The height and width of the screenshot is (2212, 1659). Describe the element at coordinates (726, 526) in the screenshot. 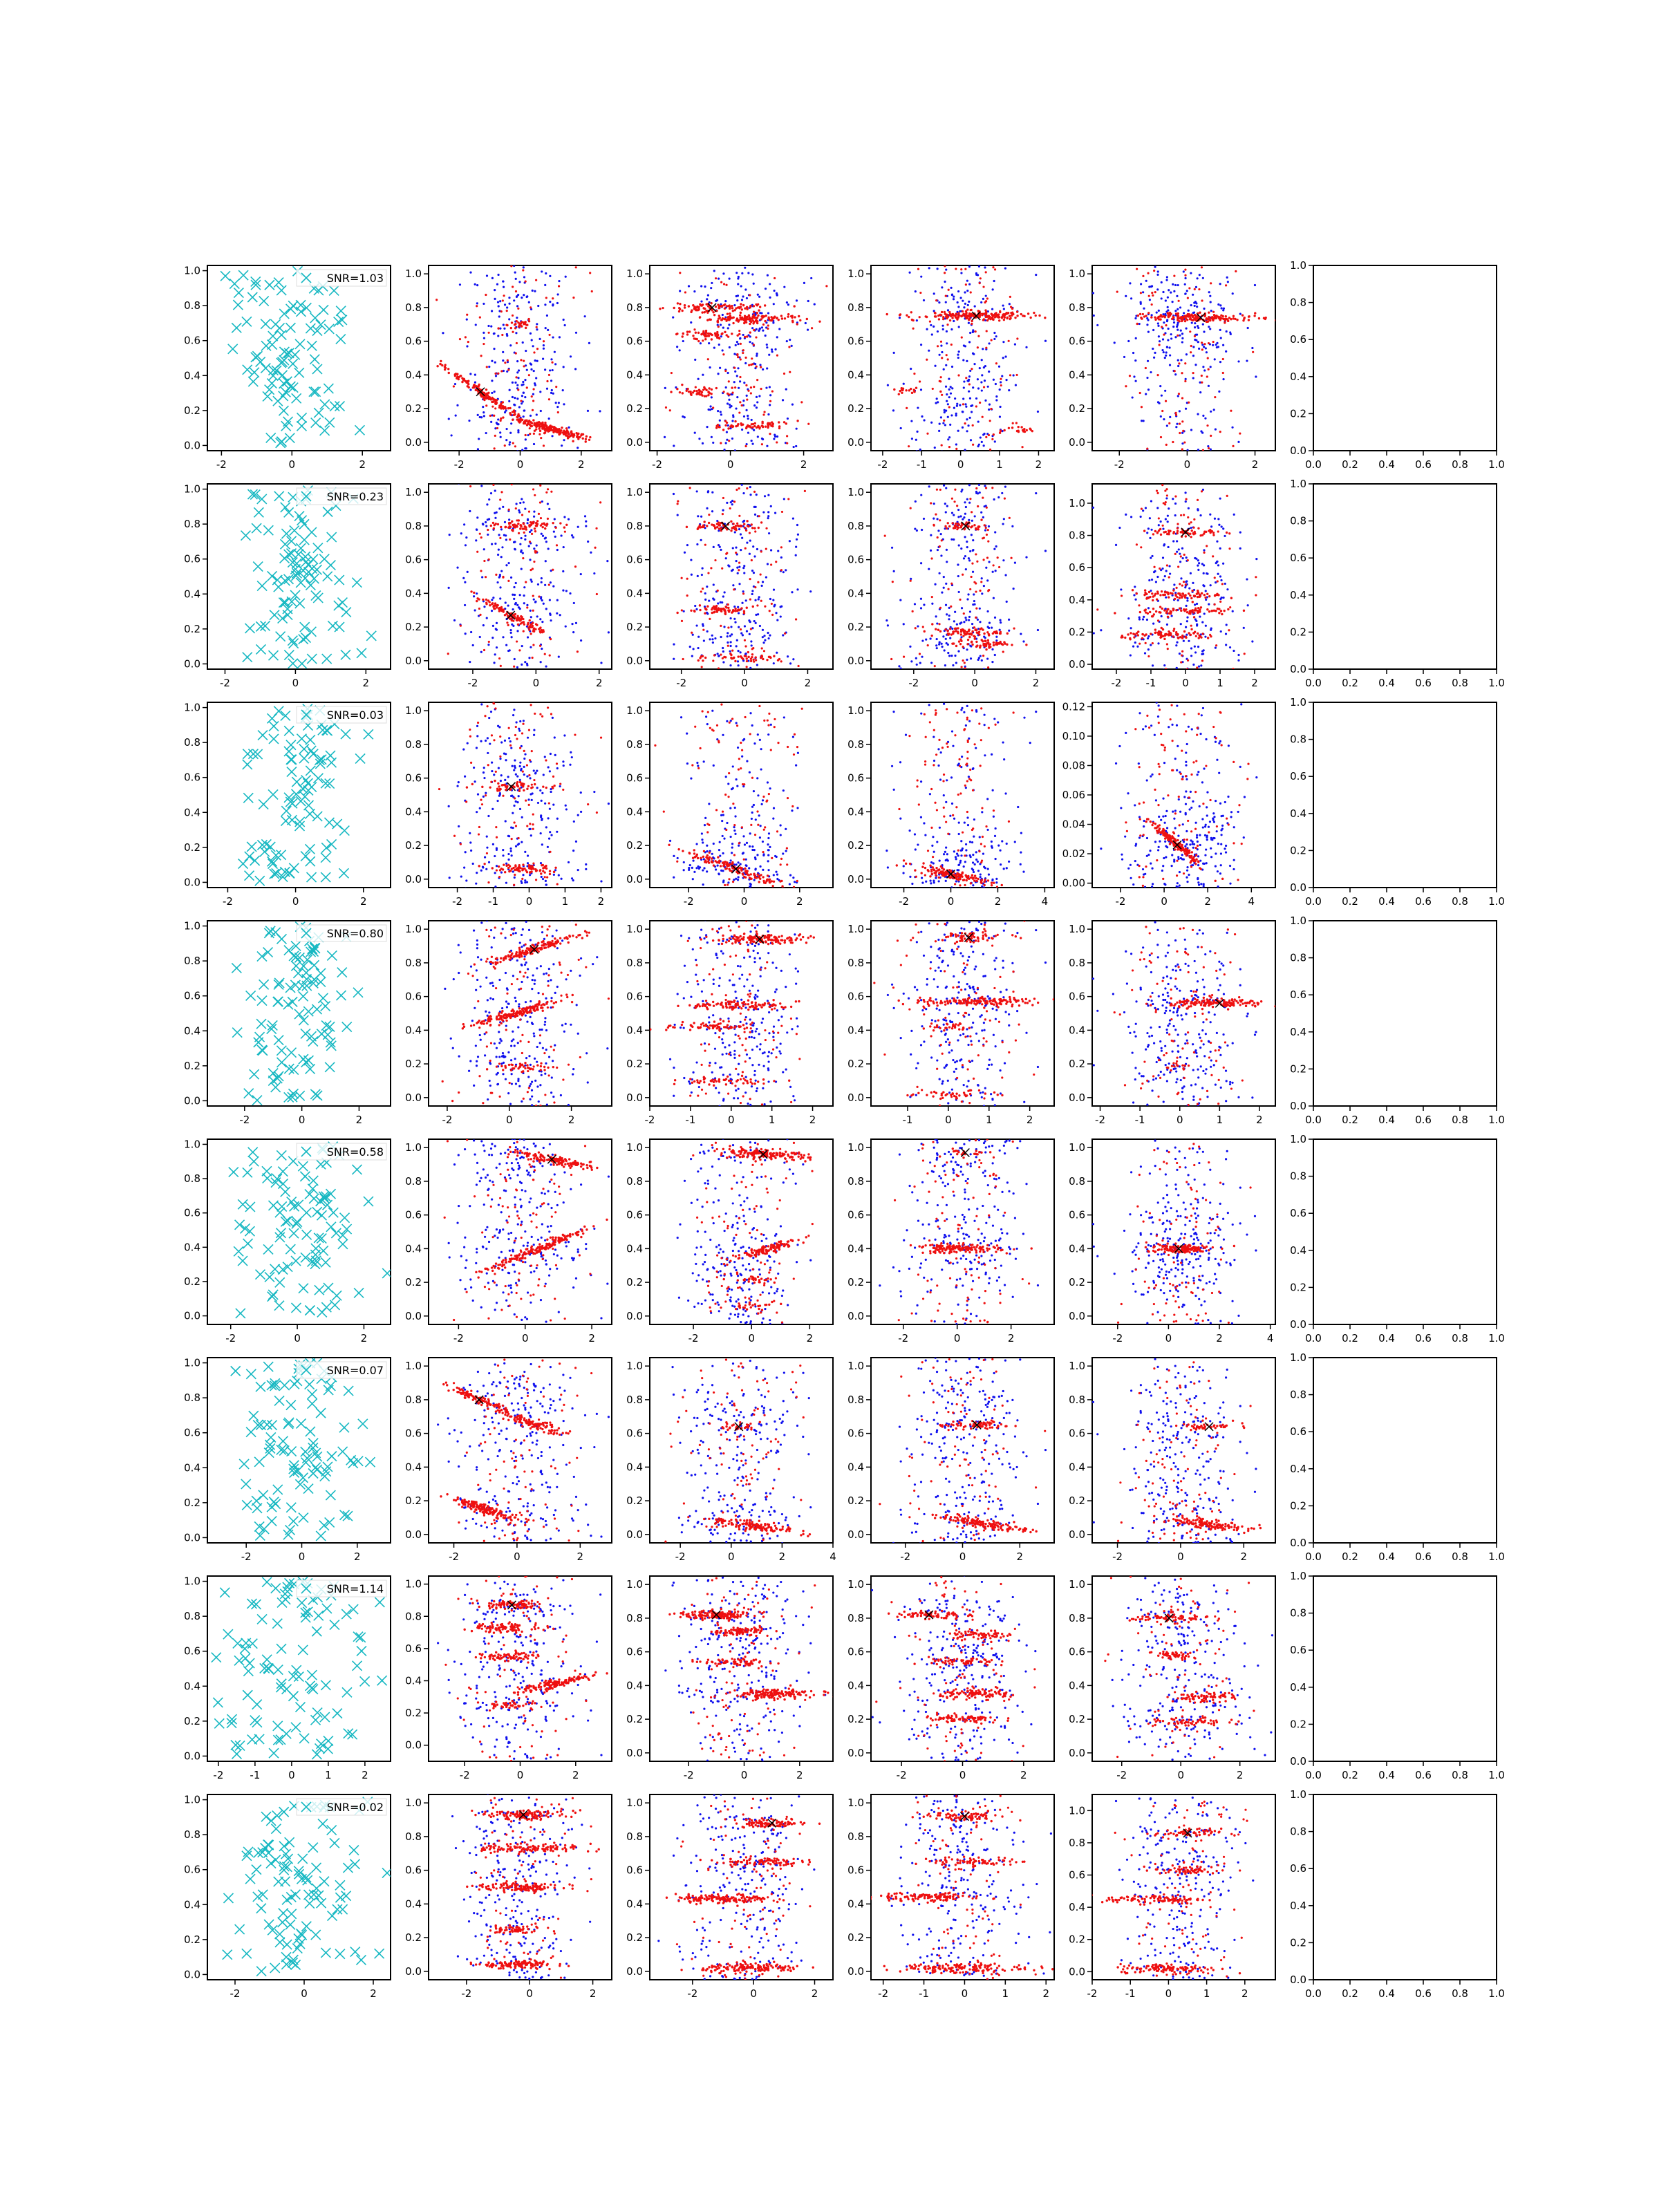

I see `centroid-marker` at that location.